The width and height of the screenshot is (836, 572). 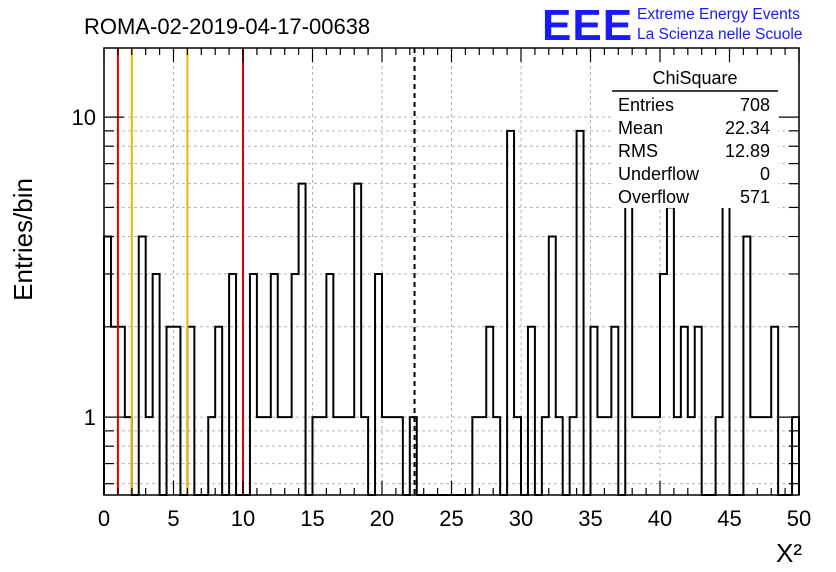 I want to click on stats-row-value: 571, so click(x=755, y=197).